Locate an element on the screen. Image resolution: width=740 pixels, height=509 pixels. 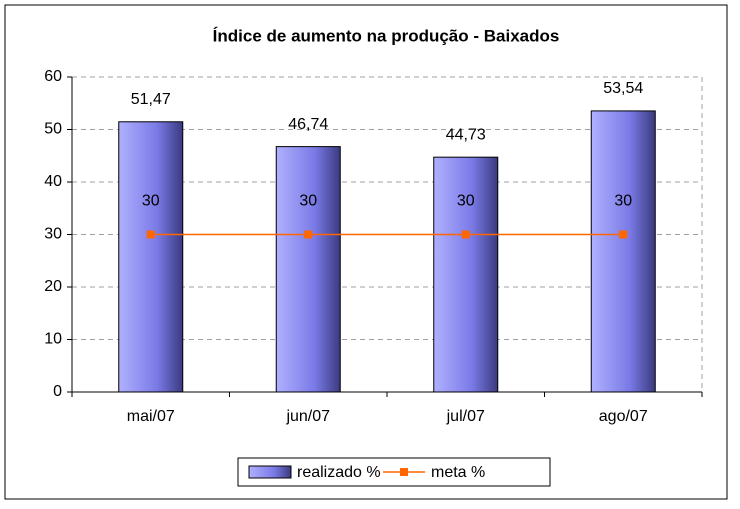
y-tick-label: 30 is located at coordinates (53, 234).